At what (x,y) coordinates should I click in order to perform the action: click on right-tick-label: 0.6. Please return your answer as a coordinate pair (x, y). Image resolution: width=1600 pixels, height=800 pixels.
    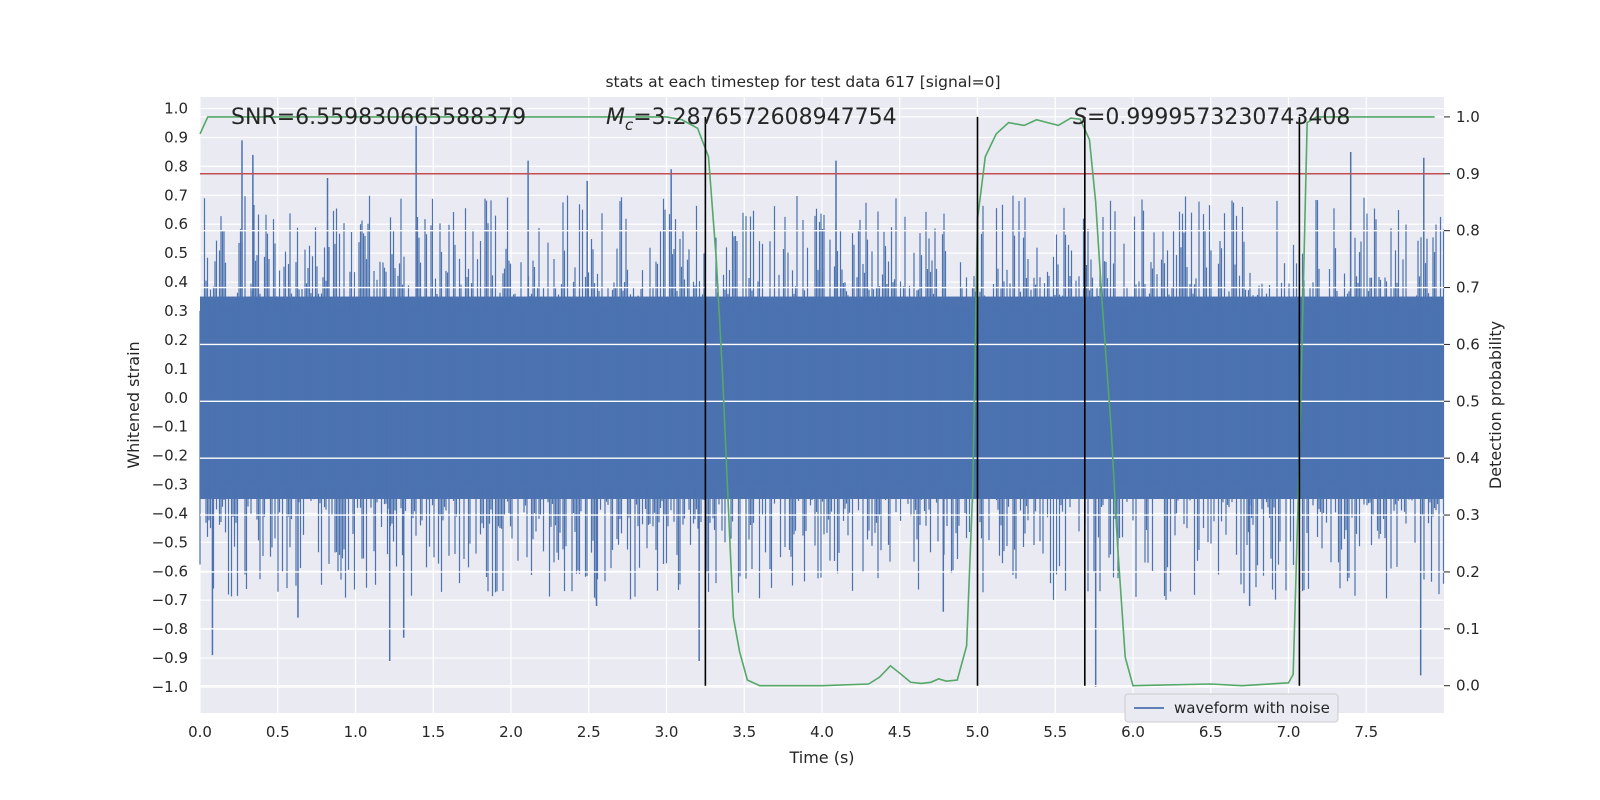
    Looking at the image, I should click on (1468, 344).